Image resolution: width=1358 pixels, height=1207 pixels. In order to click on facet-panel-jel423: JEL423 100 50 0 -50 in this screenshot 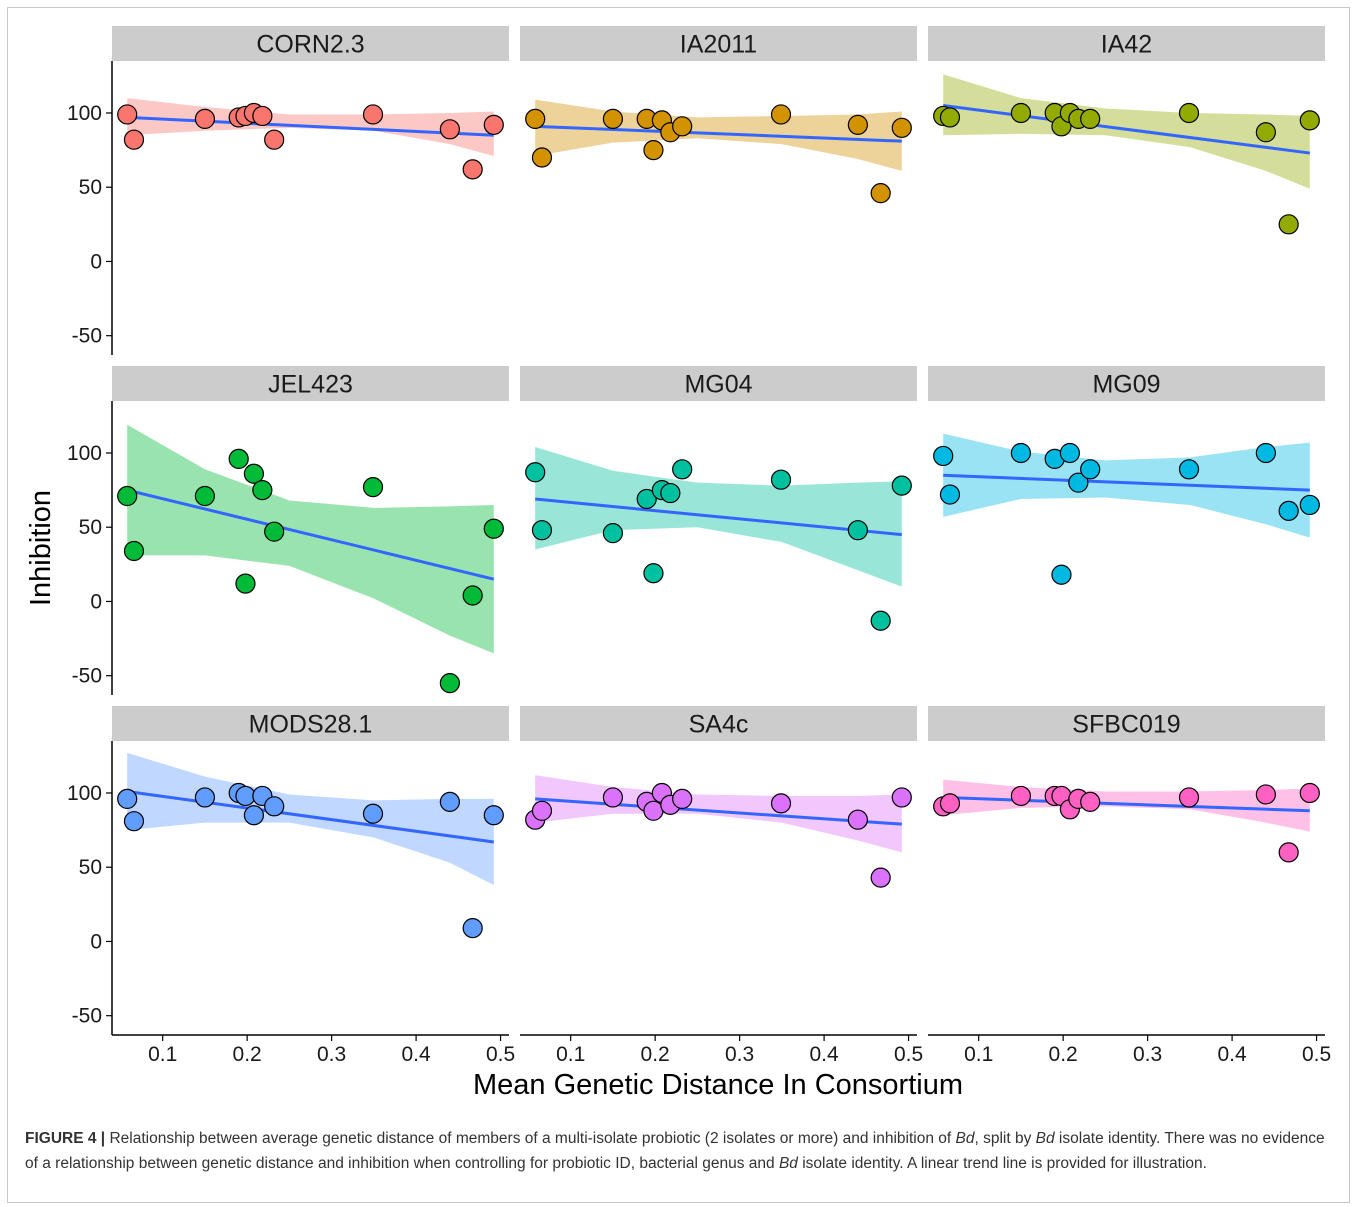, I will do `click(288, 530)`.